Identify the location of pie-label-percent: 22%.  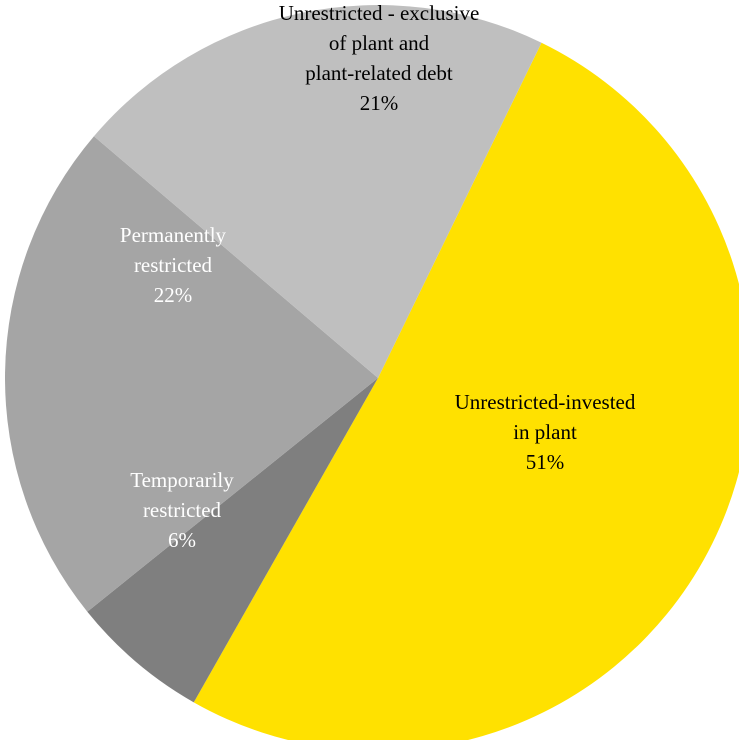
(173, 295).